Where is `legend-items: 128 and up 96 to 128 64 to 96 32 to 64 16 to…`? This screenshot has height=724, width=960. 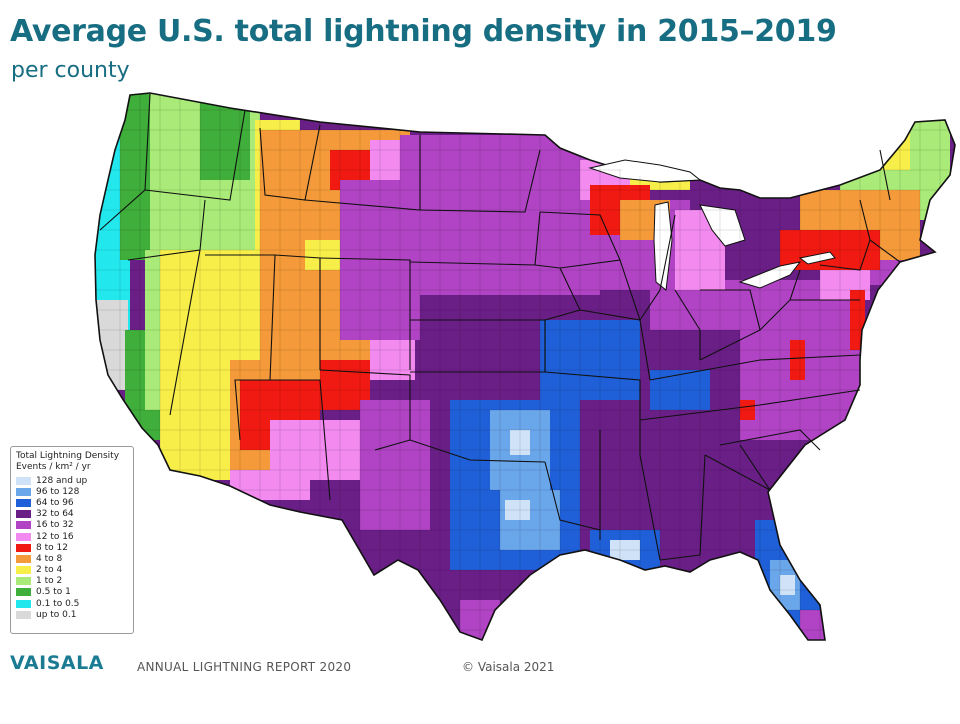 legend-items: 128 and up 96 to 128 64 to 96 32 to 64 16 to… is located at coordinates (72, 547).